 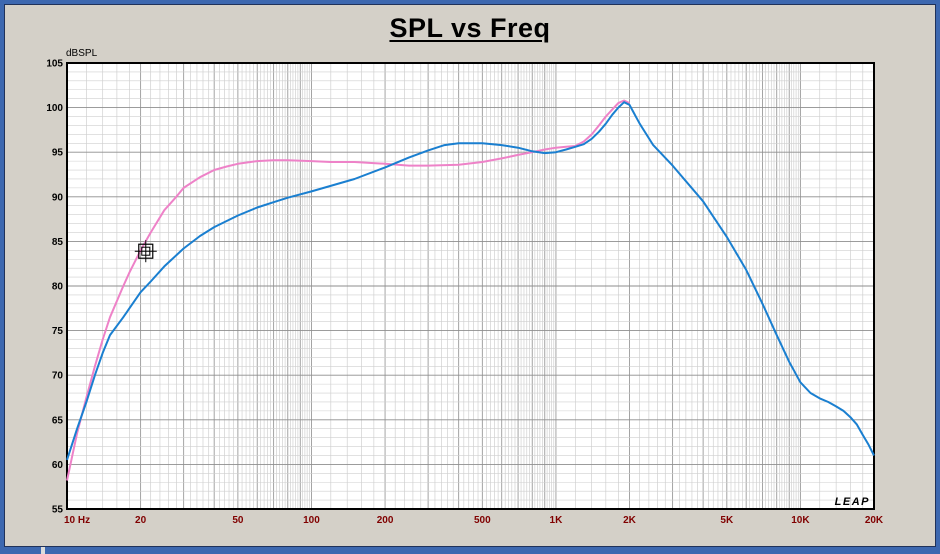 I want to click on y-tick-label: 75, so click(x=58, y=331).